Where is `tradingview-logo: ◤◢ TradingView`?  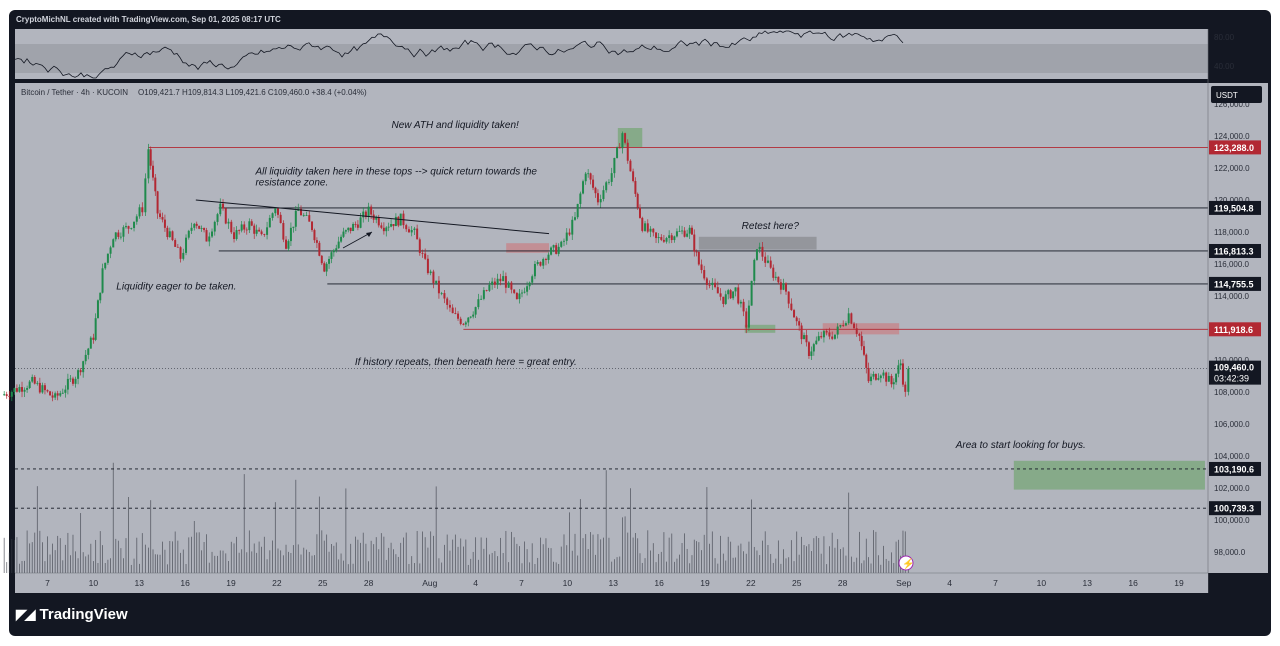
tradingview-logo: ◤◢ TradingView is located at coordinates (72, 614).